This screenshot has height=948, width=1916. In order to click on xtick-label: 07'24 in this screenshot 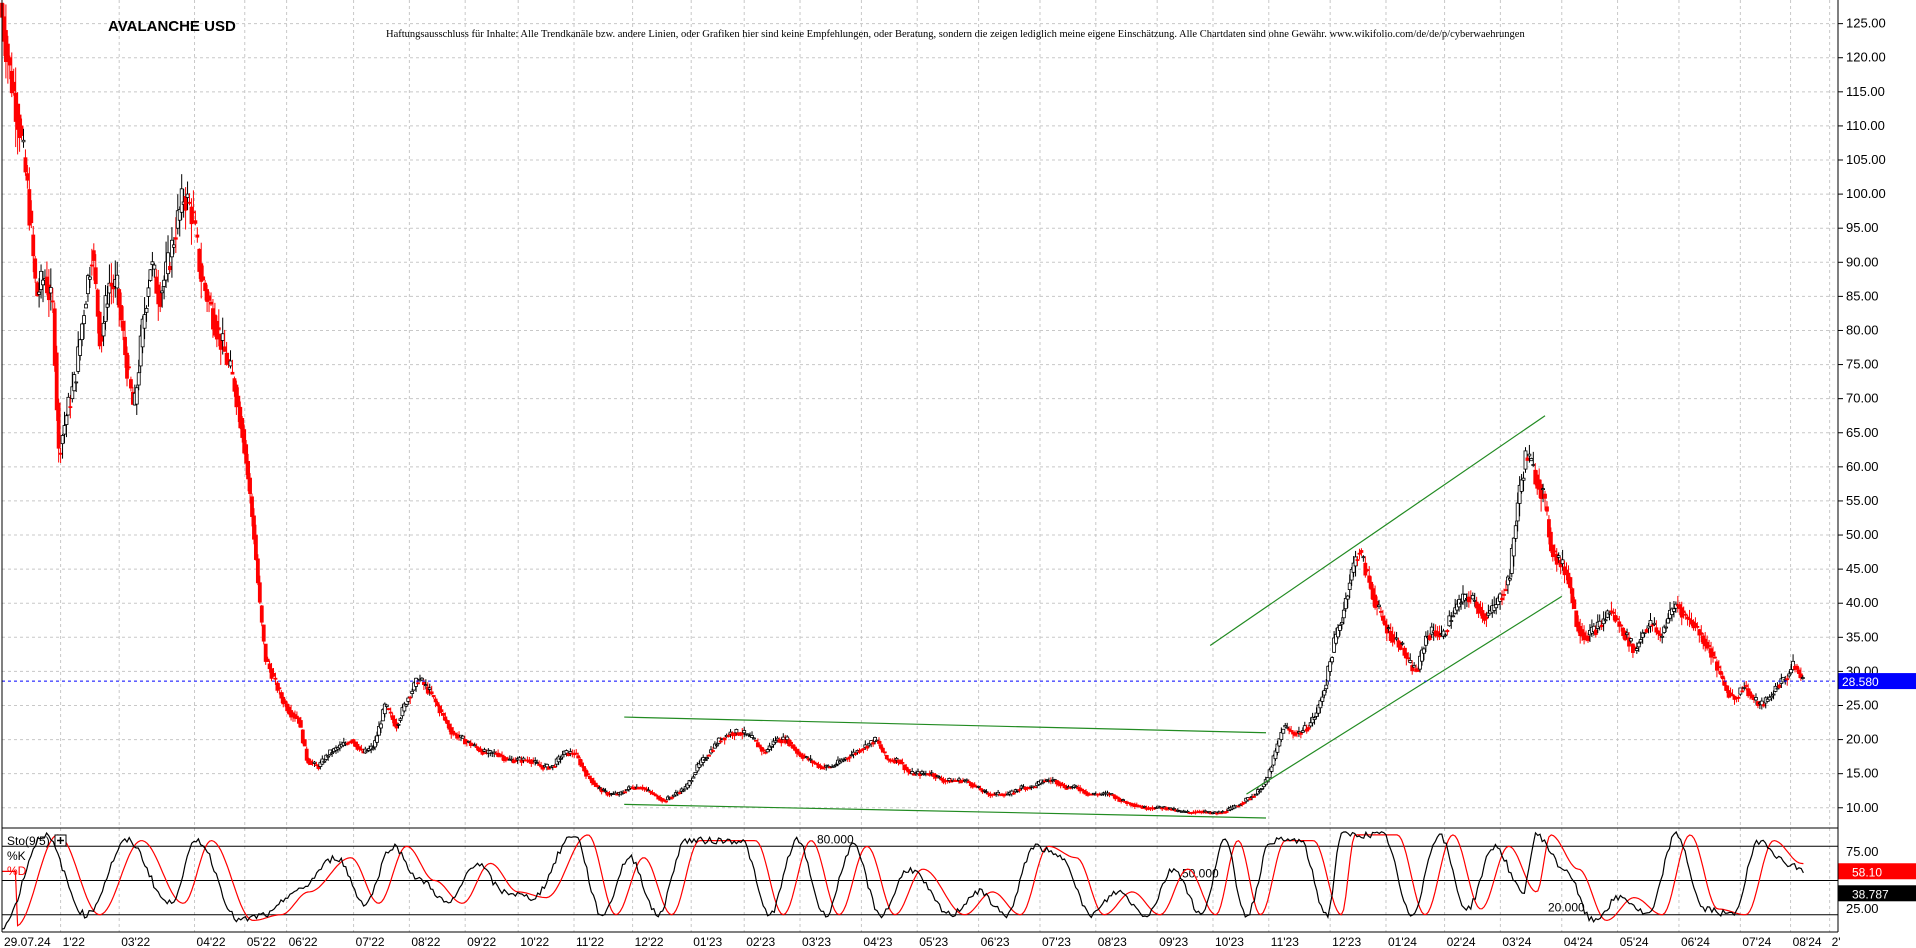, I will do `click(1756, 941)`.